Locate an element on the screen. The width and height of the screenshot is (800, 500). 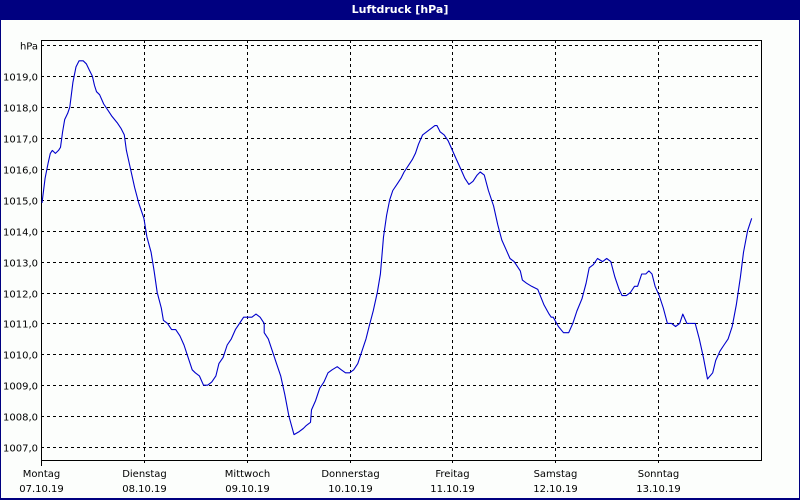
y-tick-label: 1014,0 is located at coordinates (20, 233).